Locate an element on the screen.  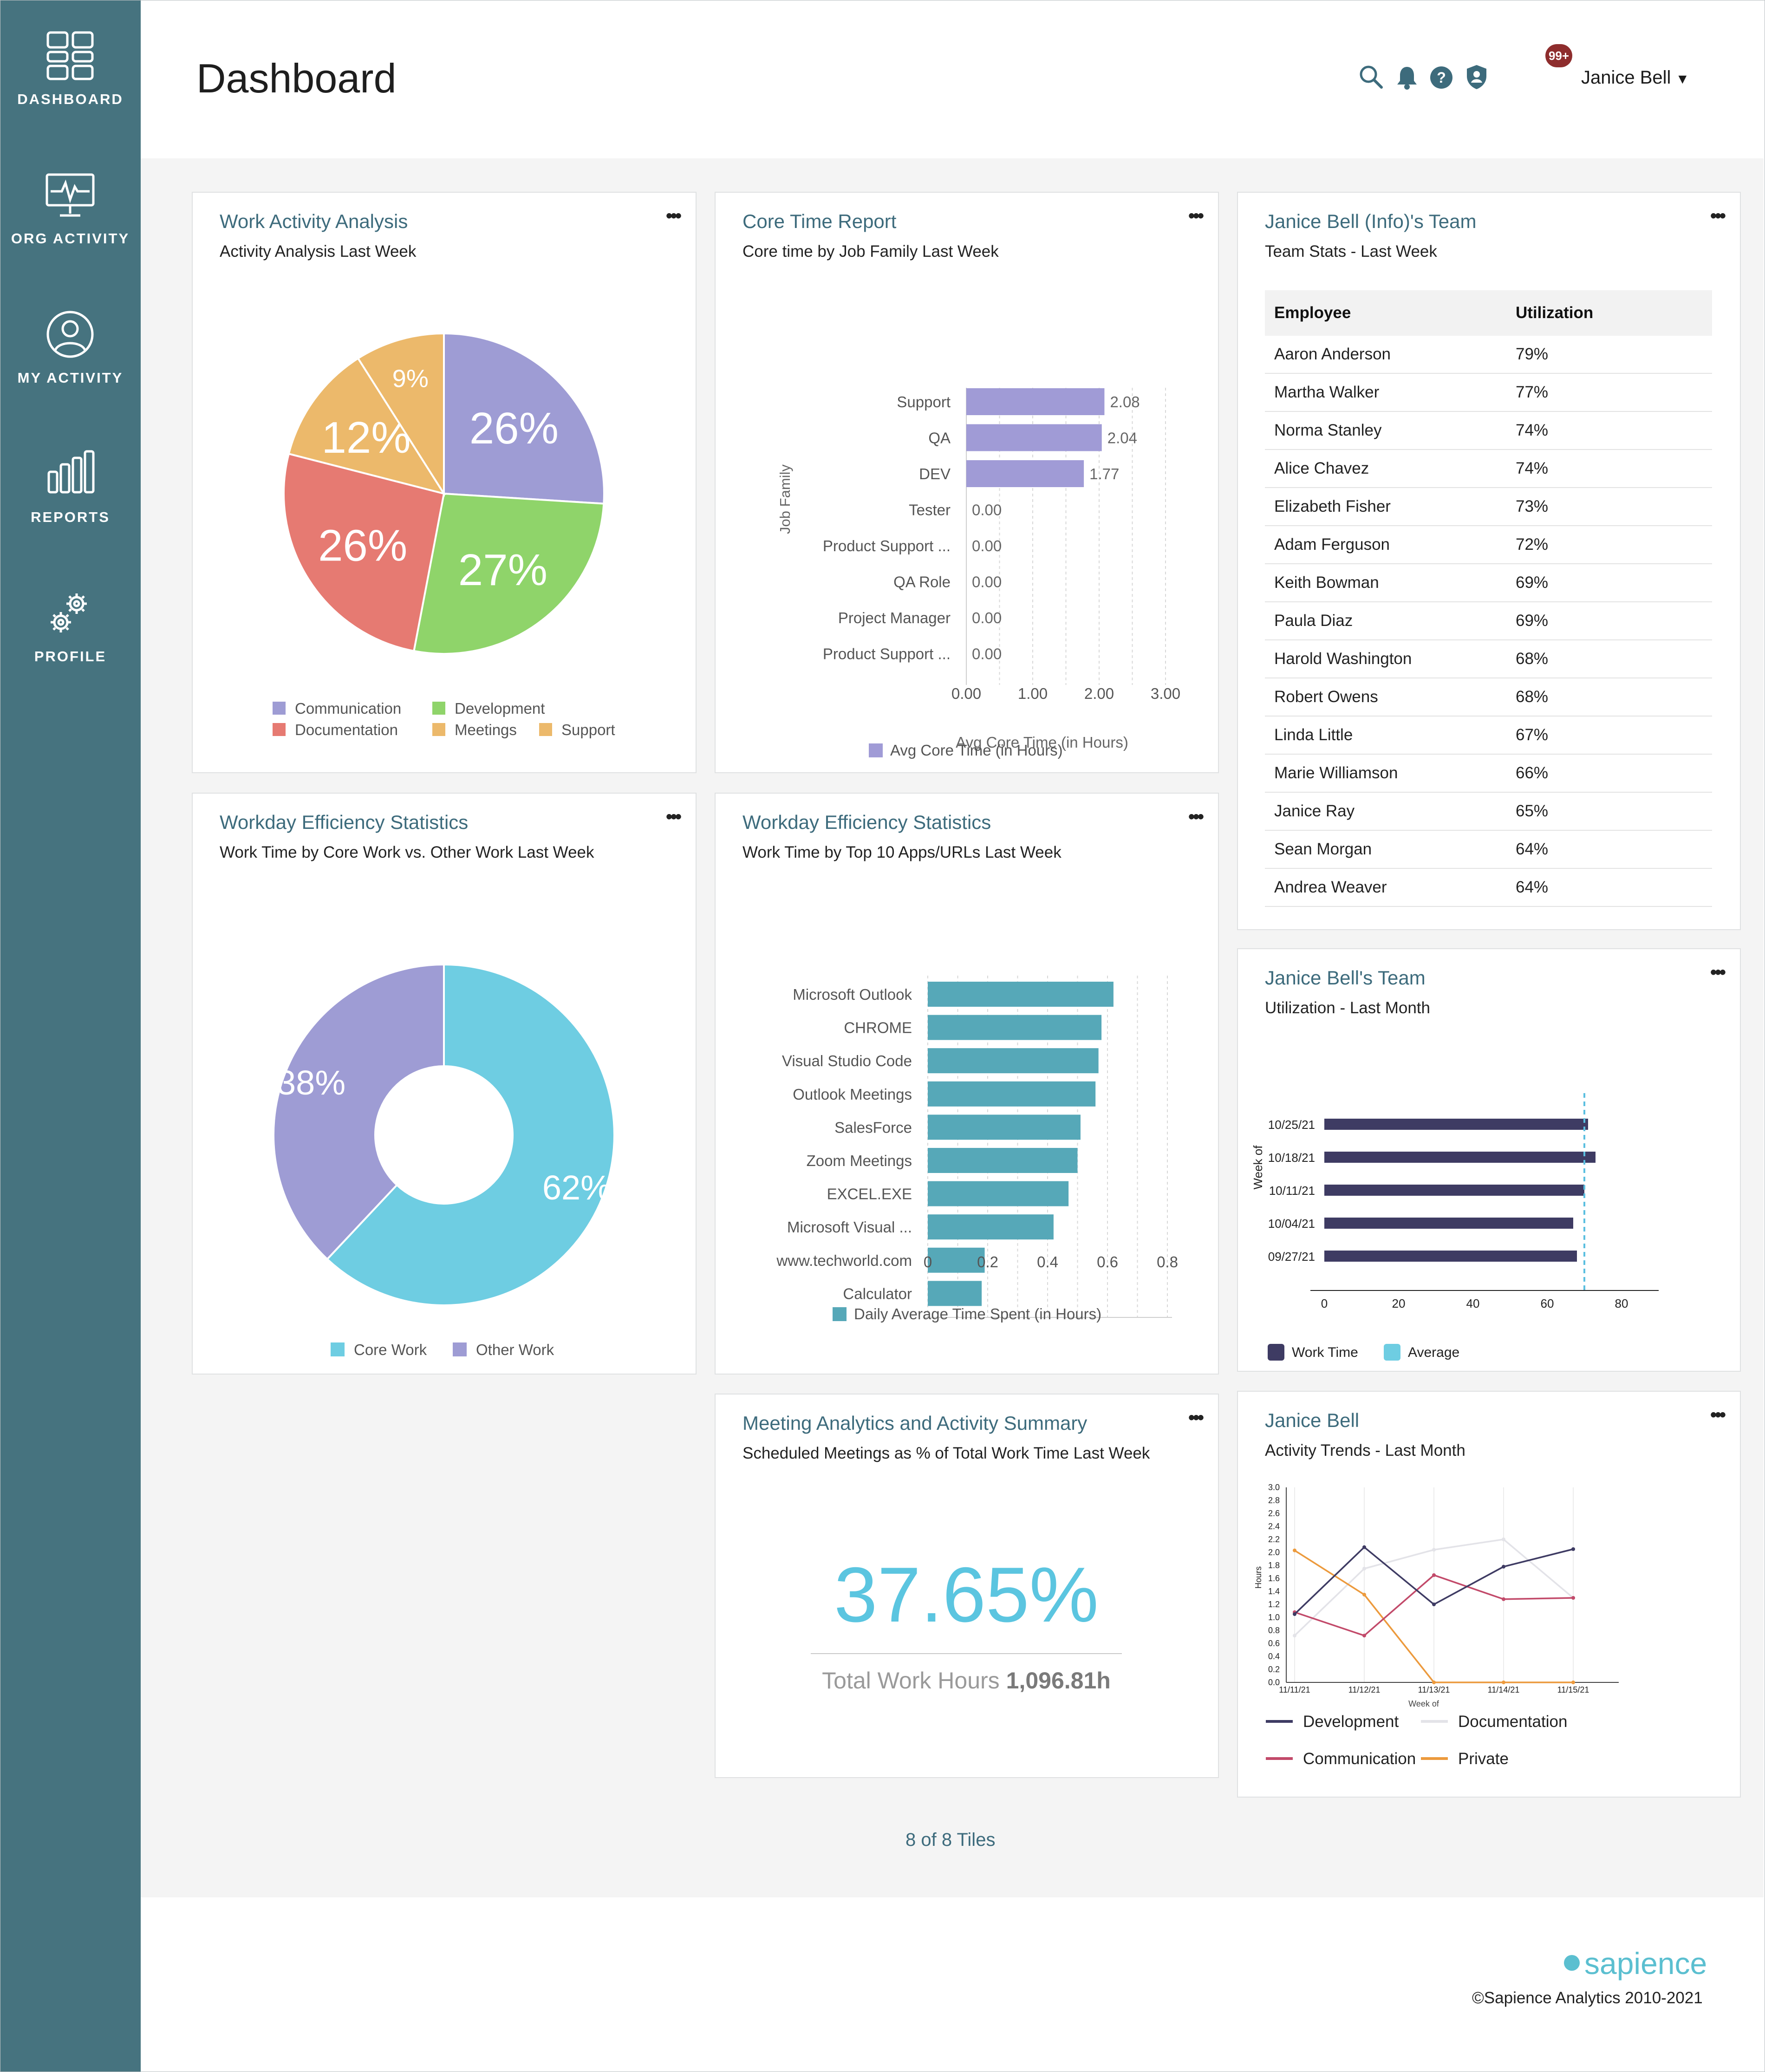
x-tick-label: 11/15/21 is located at coordinates (1573, 1689).